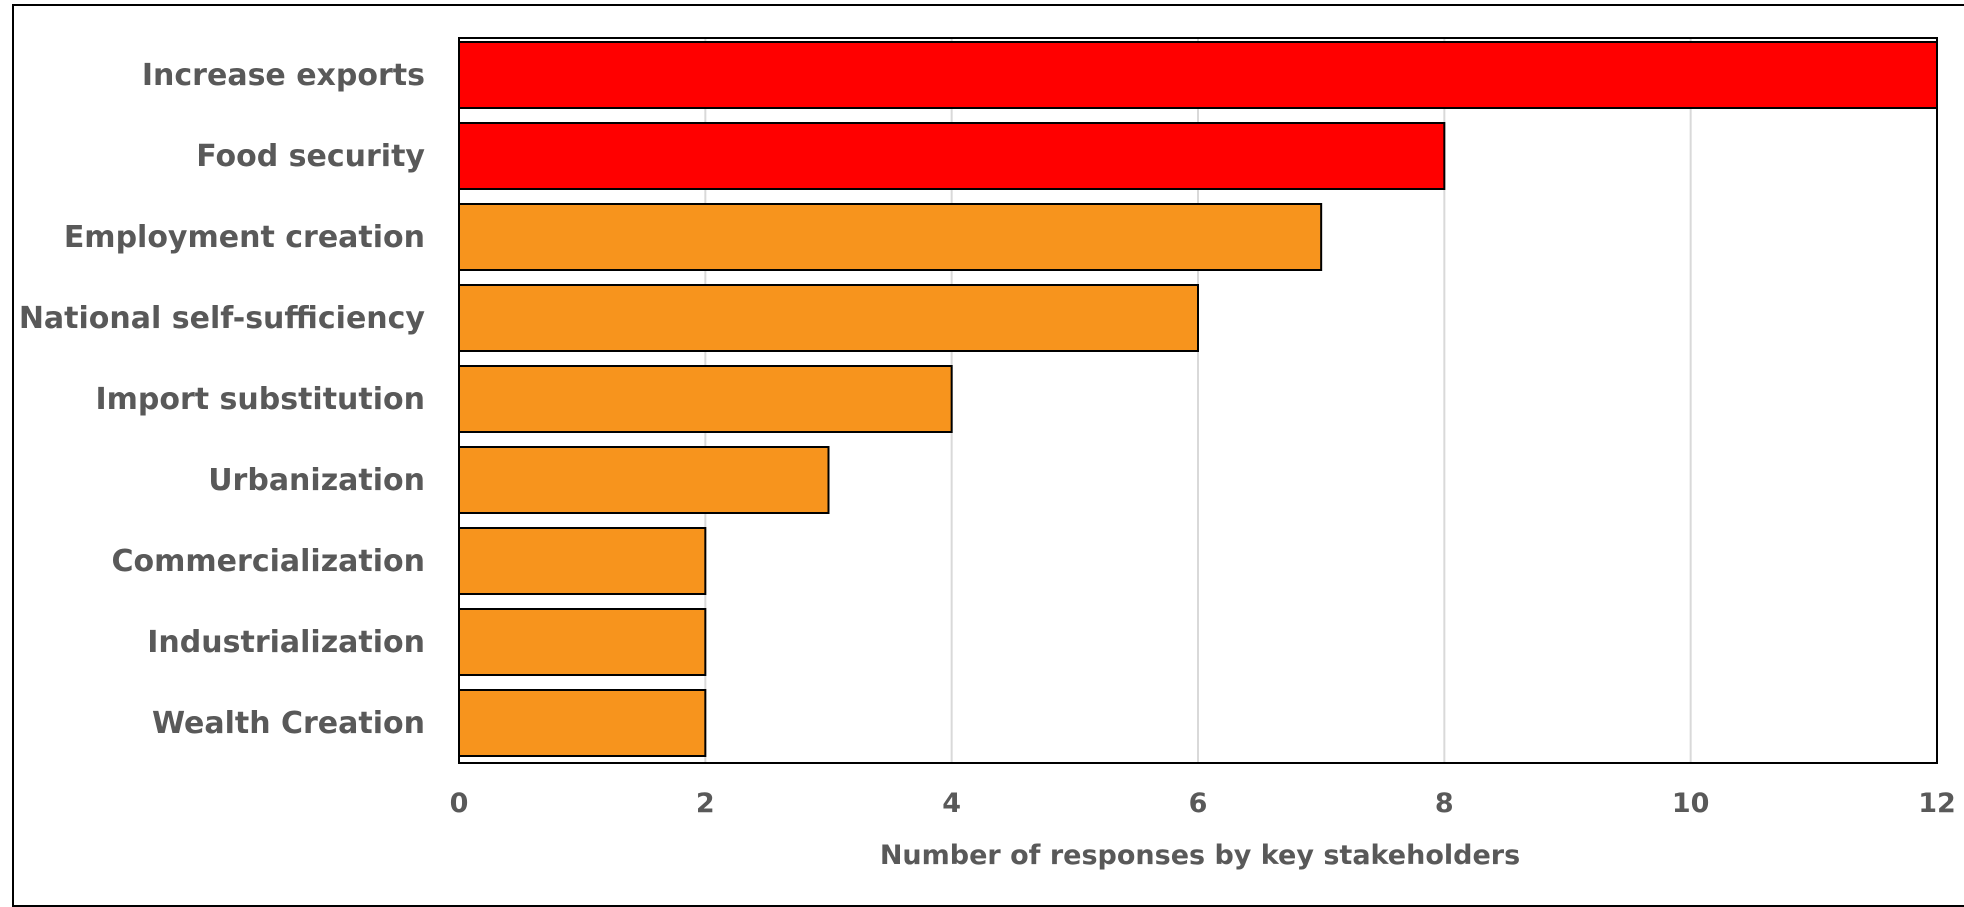 This screenshot has height=907, width=1964. What do you see at coordinates (288, 723) in the screenshot?
I see `category-label: Wealth Creation` at bounding box center [288, 723].